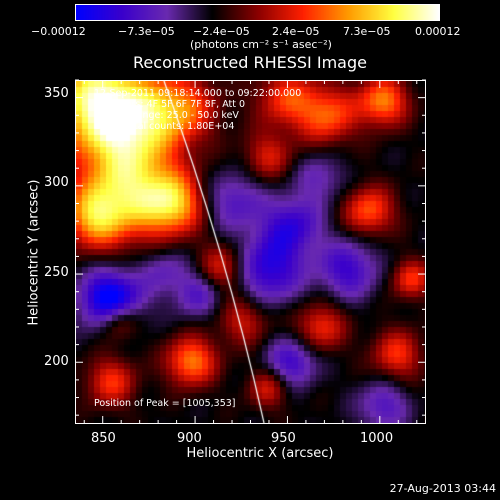 The image size is (500, 500). What do you see at coordinates (198, 93) in the screenshot?
I see `annotation-time-range: 12-Sep-2011 09:18:14.000 to 09:22:00.000` at bounding box center [198, 93].